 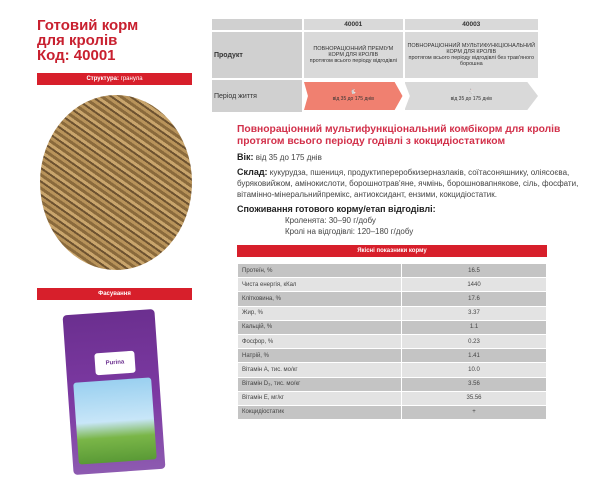 I want to click on pellets-image, so click(x=116, y=182).